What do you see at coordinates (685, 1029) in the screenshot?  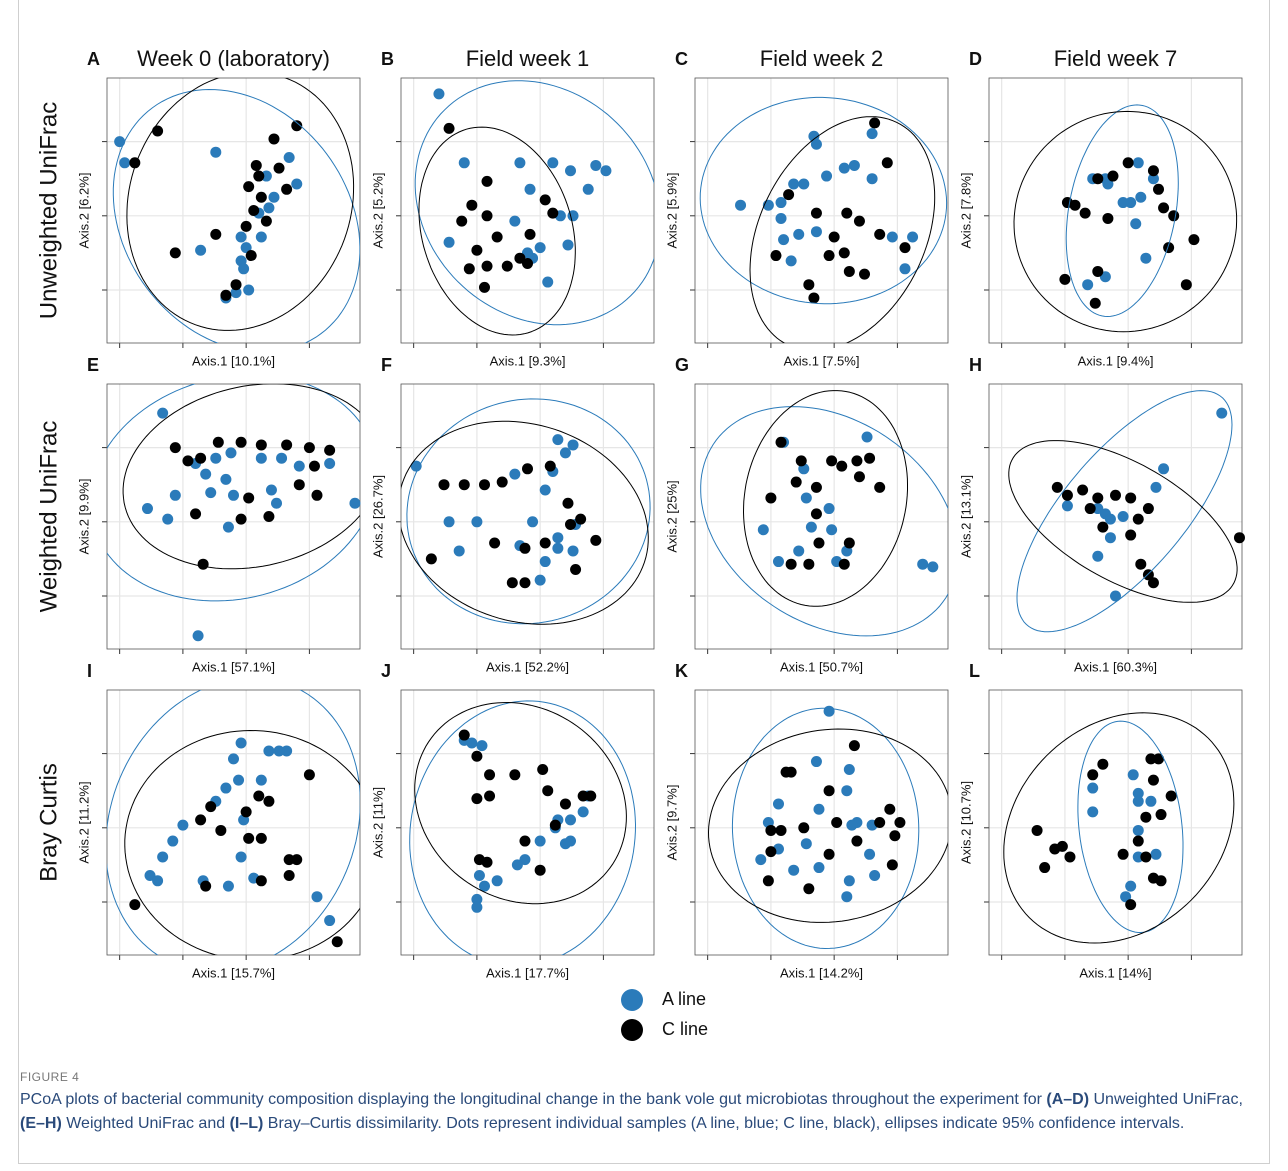 I see `legend-label: C line` at bounding box center [685, 1029].